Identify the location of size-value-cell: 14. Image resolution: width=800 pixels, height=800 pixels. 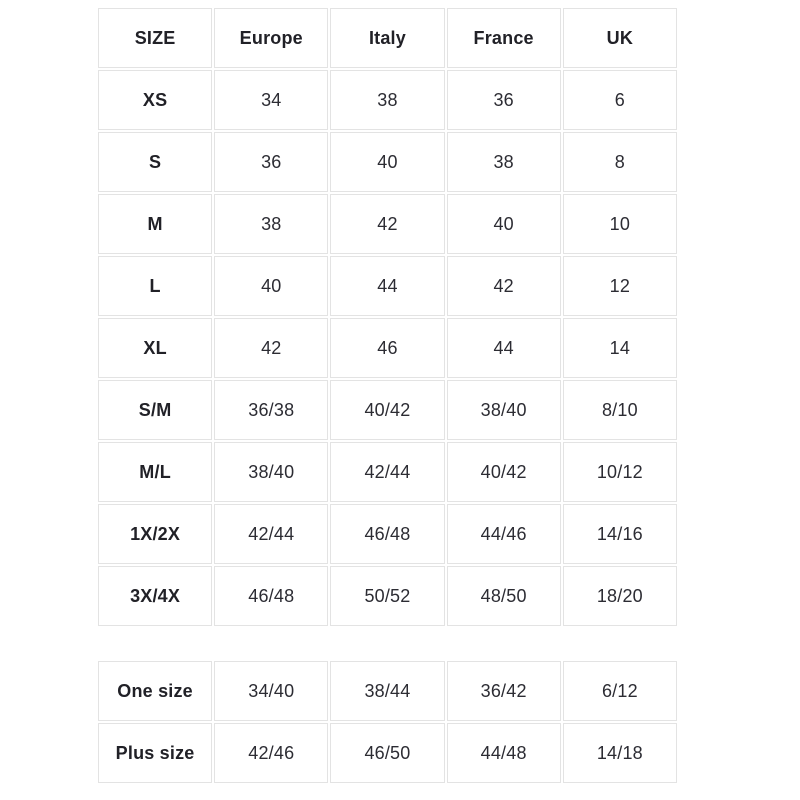
(619, 348).